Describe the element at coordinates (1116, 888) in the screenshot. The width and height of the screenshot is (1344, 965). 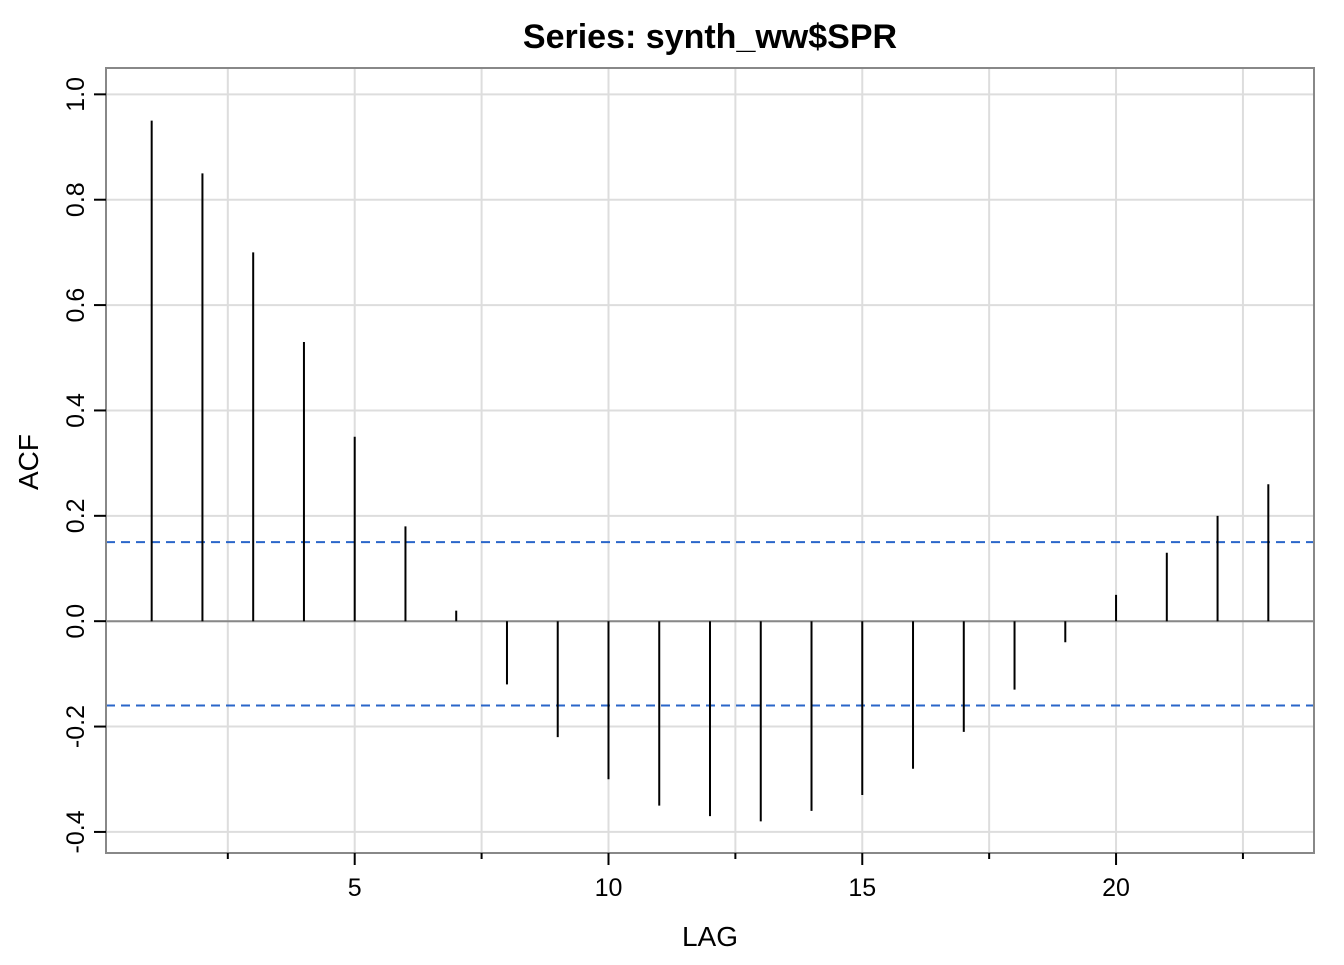
I see `x-tick-label: 20` at that location.